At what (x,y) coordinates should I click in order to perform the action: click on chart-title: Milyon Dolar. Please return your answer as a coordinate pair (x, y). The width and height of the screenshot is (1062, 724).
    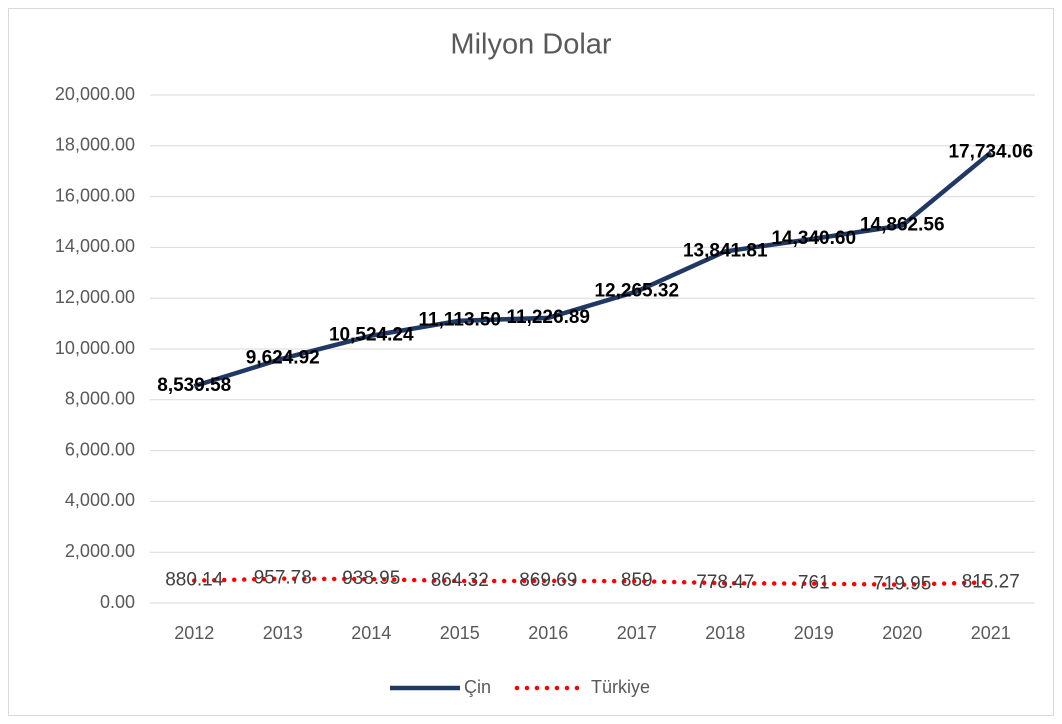
    Looking at the image, I should click on (530, 45).